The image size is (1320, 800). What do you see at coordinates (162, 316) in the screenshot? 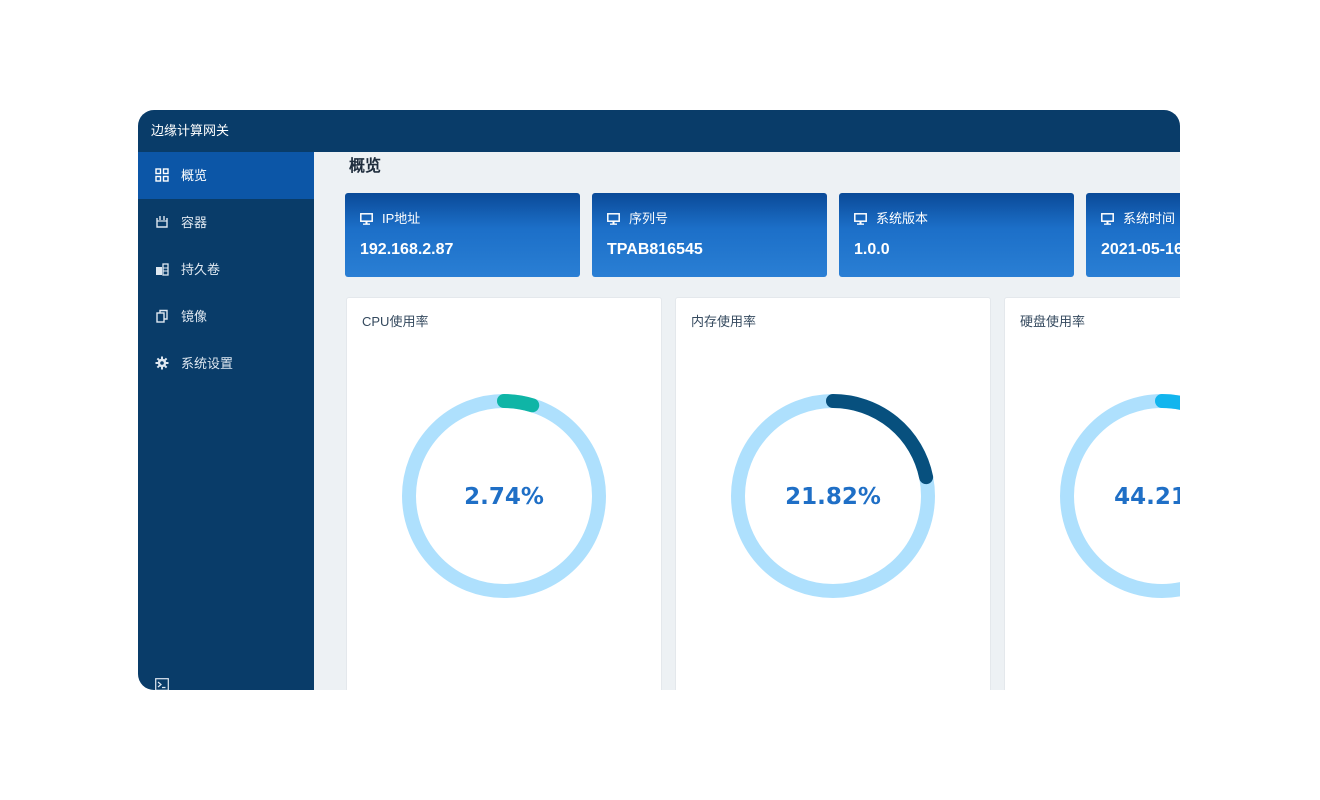
I see `copy-icon` at bounding box center [162, 316].